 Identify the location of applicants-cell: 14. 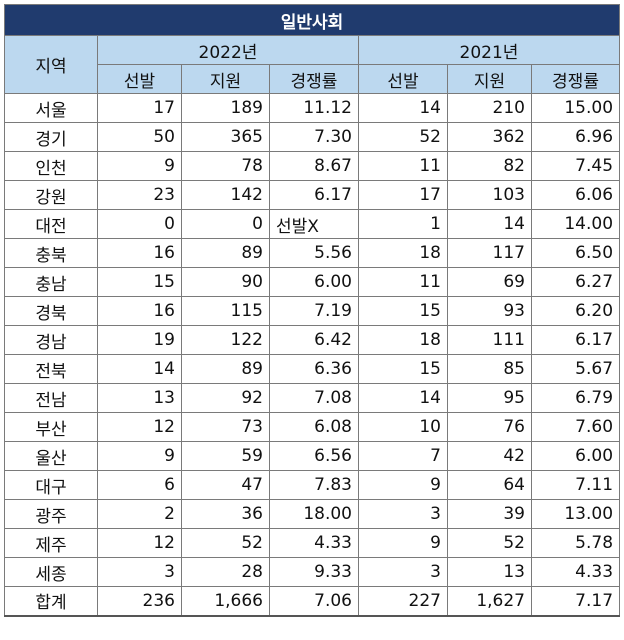
(489, 224).